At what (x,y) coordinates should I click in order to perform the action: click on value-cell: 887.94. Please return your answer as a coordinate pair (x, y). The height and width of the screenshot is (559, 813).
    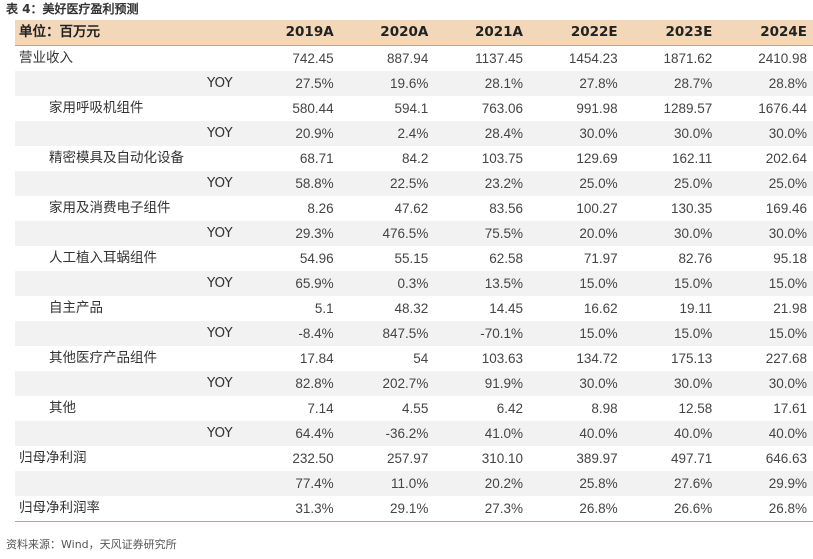
    Looking at the image, I should click on (408, 58).